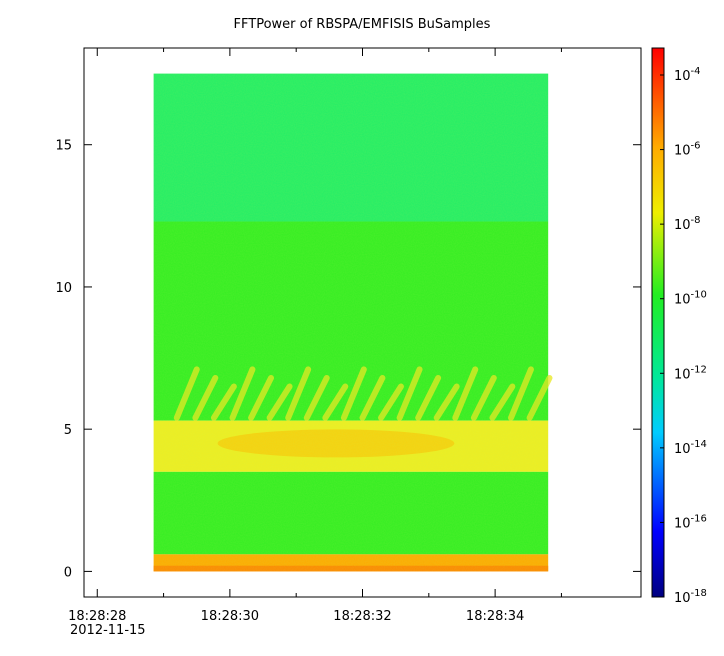 The image size is (724, 656). Describe the element at coordinates (690, 373) in the screenshot. I see `colorbar-tick-label: 10⁻¹²` at that location.